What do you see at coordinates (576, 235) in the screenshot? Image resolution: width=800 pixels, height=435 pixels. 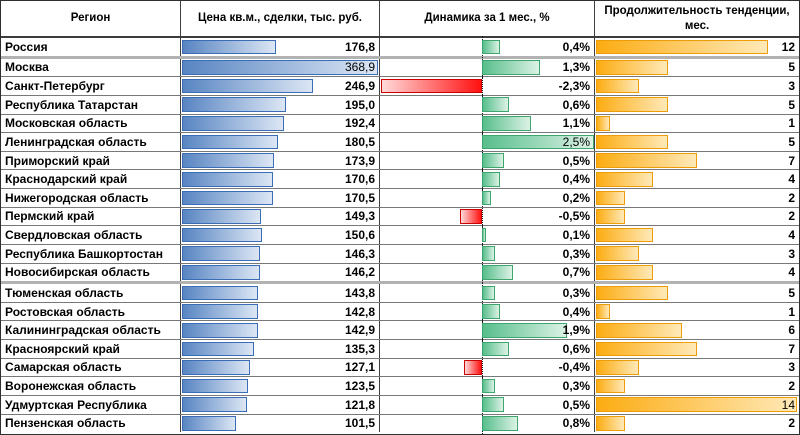 I see `dynamics-value: 0,1%` at bounding box center [576, 235].